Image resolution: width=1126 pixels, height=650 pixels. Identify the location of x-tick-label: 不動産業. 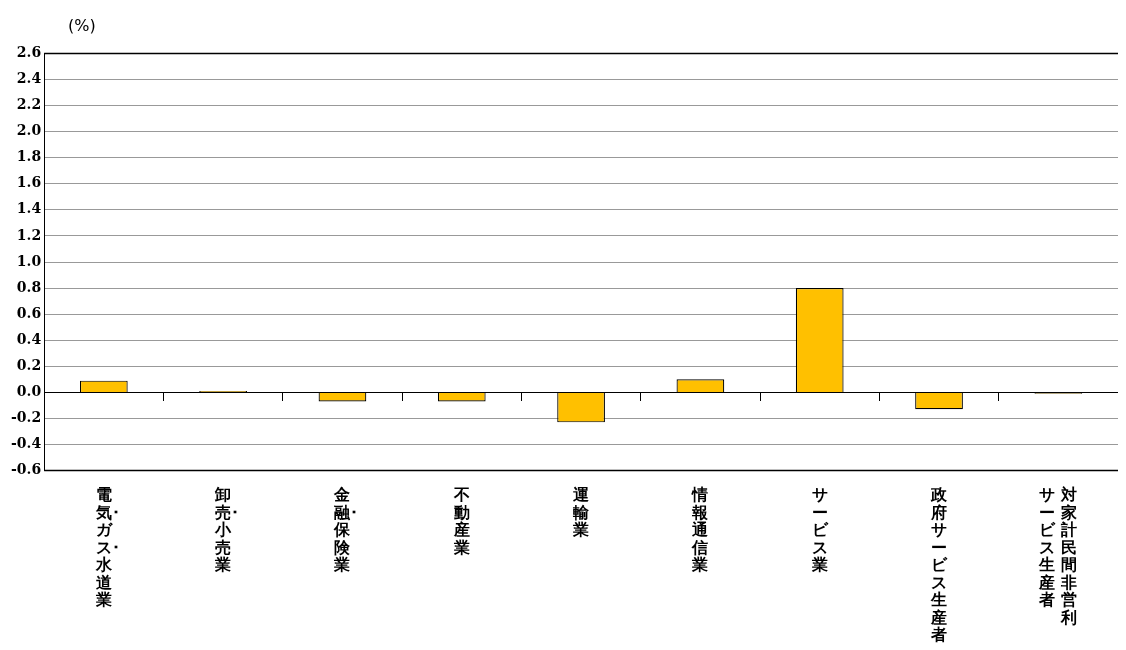
(461, 521).